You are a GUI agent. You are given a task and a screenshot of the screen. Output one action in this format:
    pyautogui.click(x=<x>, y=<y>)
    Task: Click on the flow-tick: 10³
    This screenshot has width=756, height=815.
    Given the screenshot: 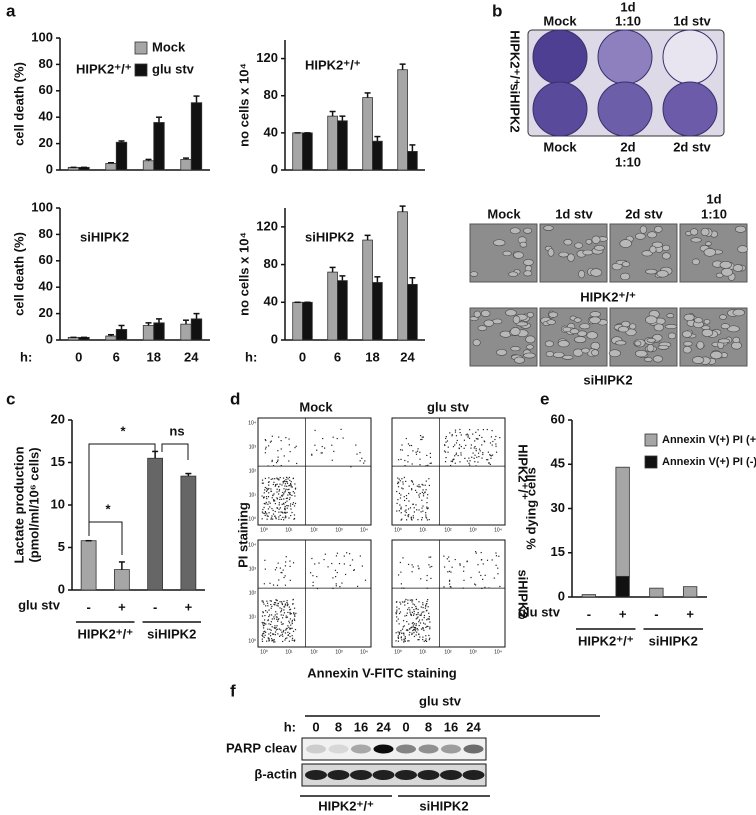 What is the action you would take?
    pyautogui.click(x=253, y=447)
    